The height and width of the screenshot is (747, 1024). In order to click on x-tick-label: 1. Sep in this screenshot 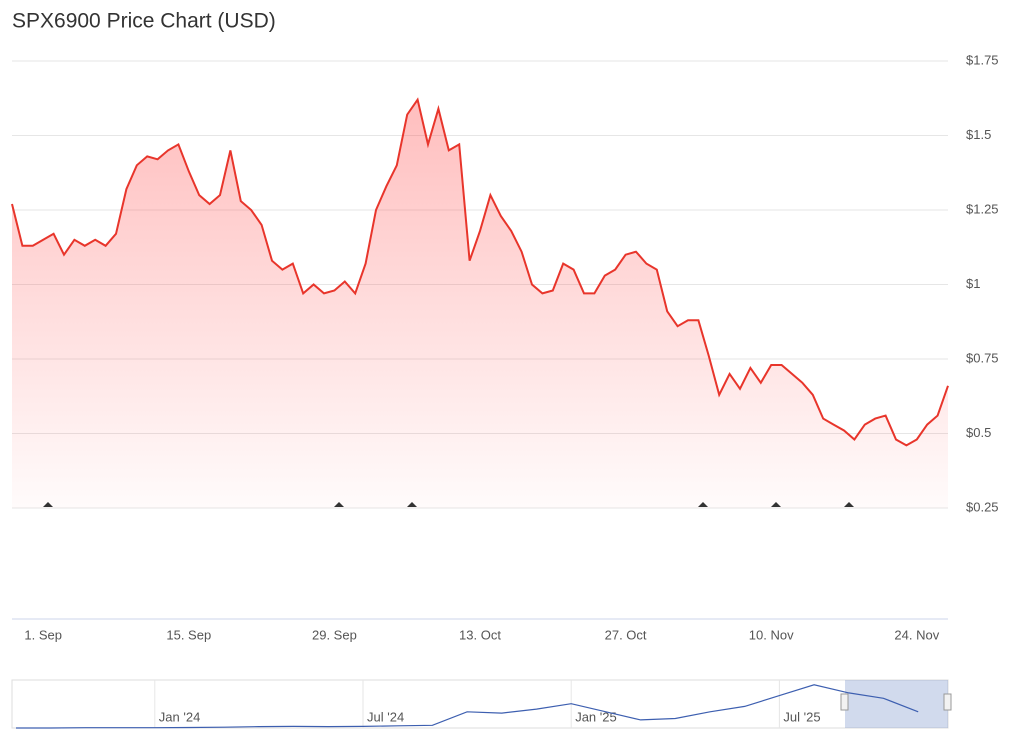, I will do `click(43, 634)`.